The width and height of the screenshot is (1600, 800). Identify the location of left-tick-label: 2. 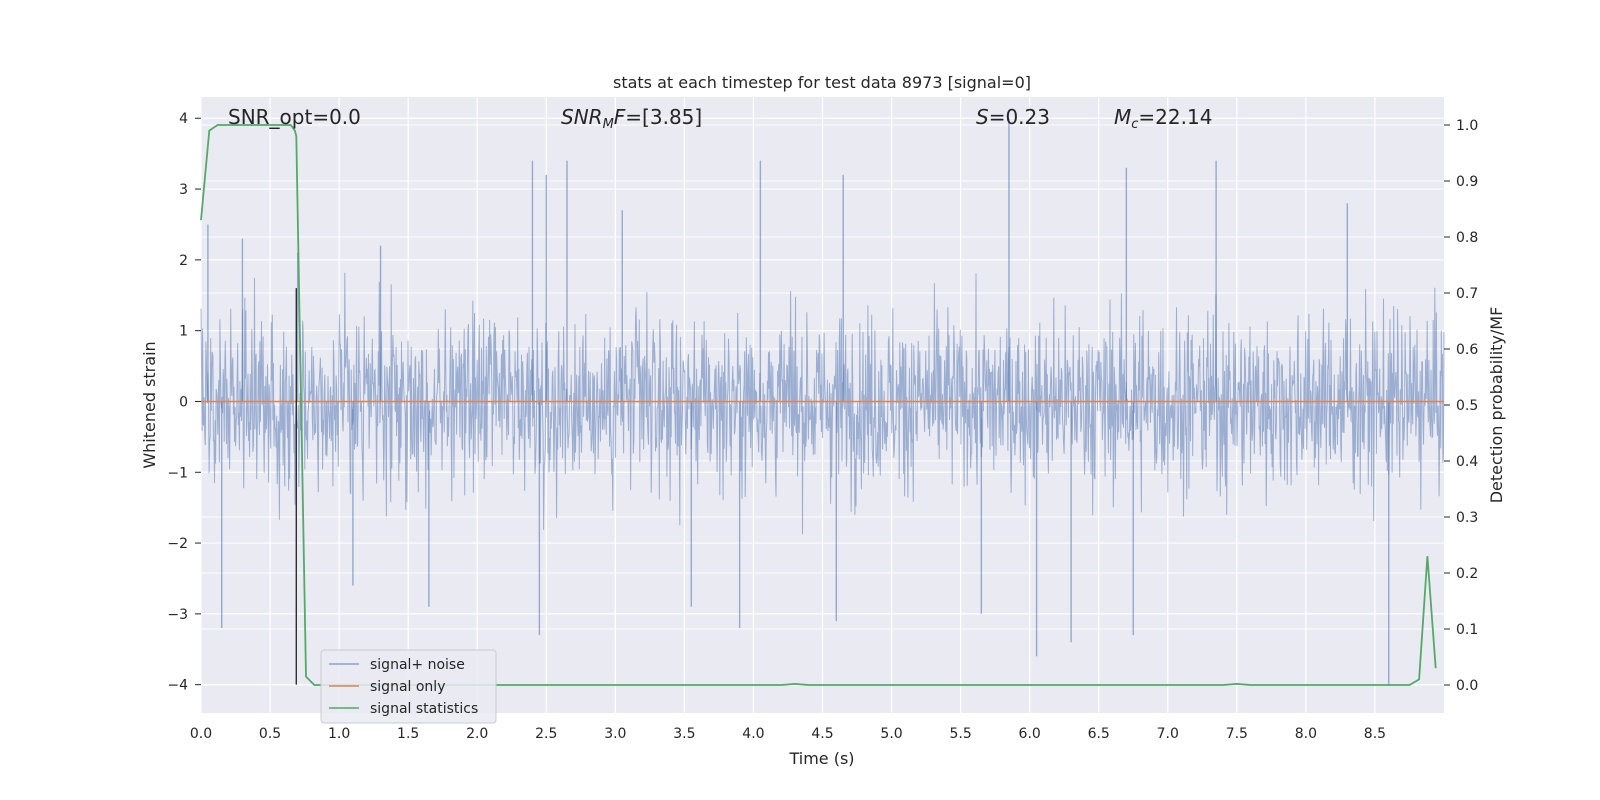
(183, 261).